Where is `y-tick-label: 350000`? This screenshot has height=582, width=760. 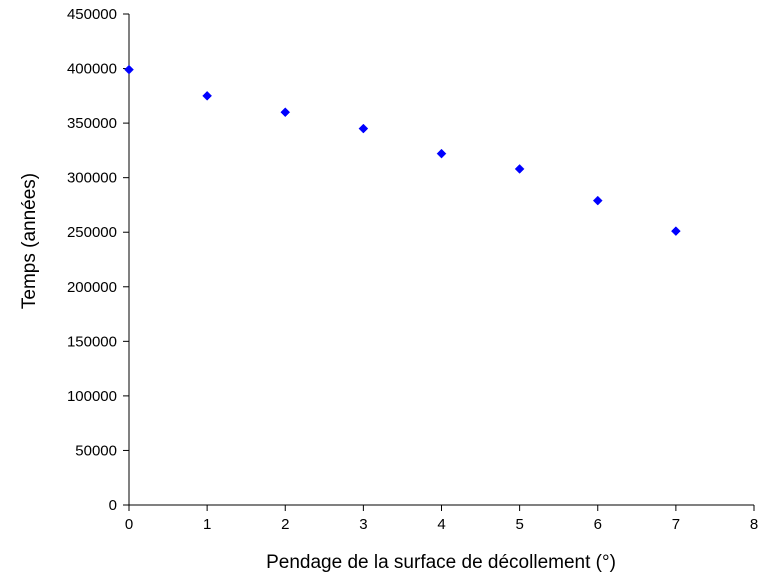 y-tick-label: 350000 is located at coordinates (92, 123).